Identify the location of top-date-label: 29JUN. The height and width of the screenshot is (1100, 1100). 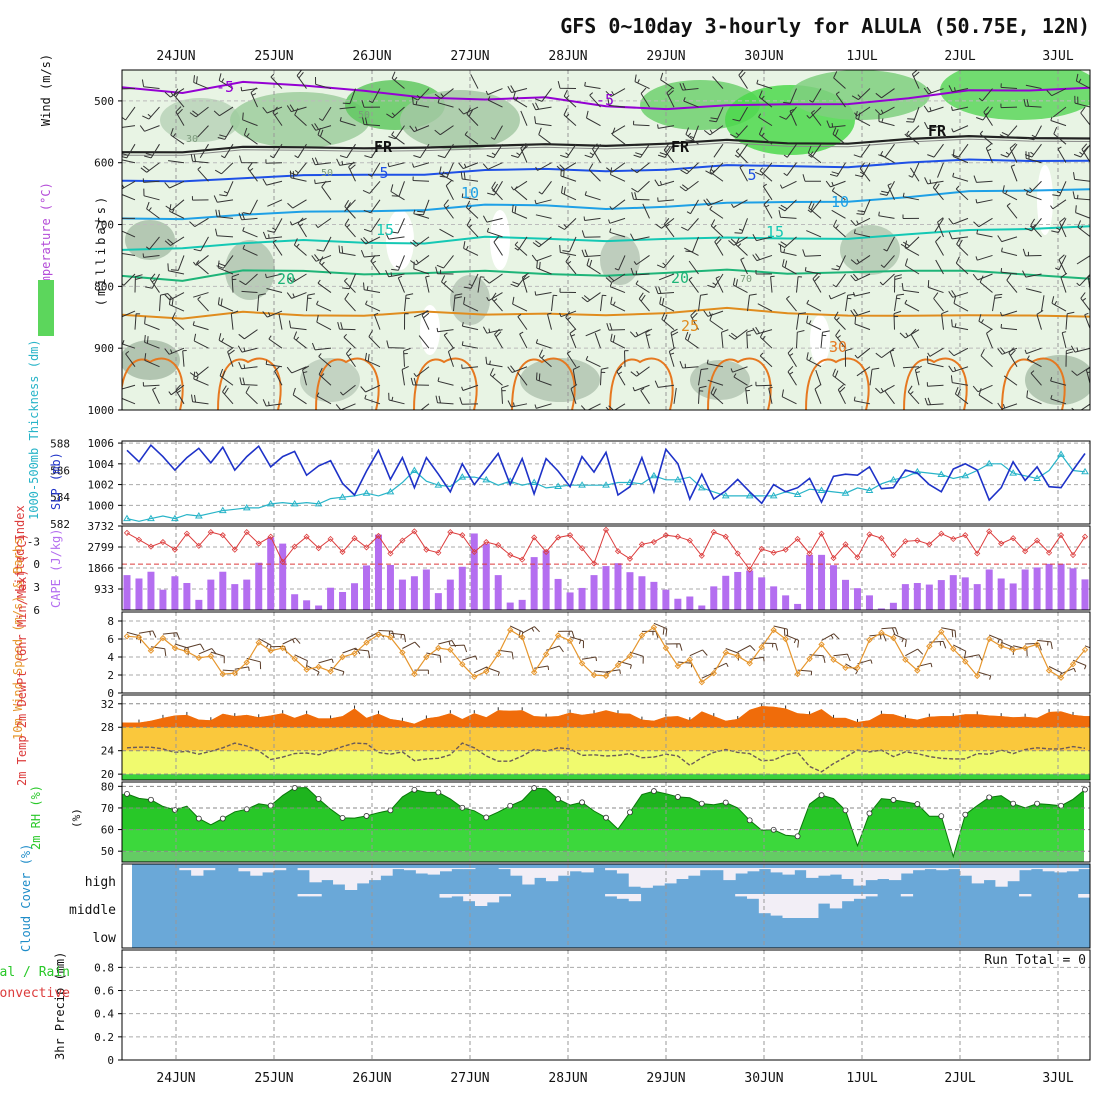
(665, 56).